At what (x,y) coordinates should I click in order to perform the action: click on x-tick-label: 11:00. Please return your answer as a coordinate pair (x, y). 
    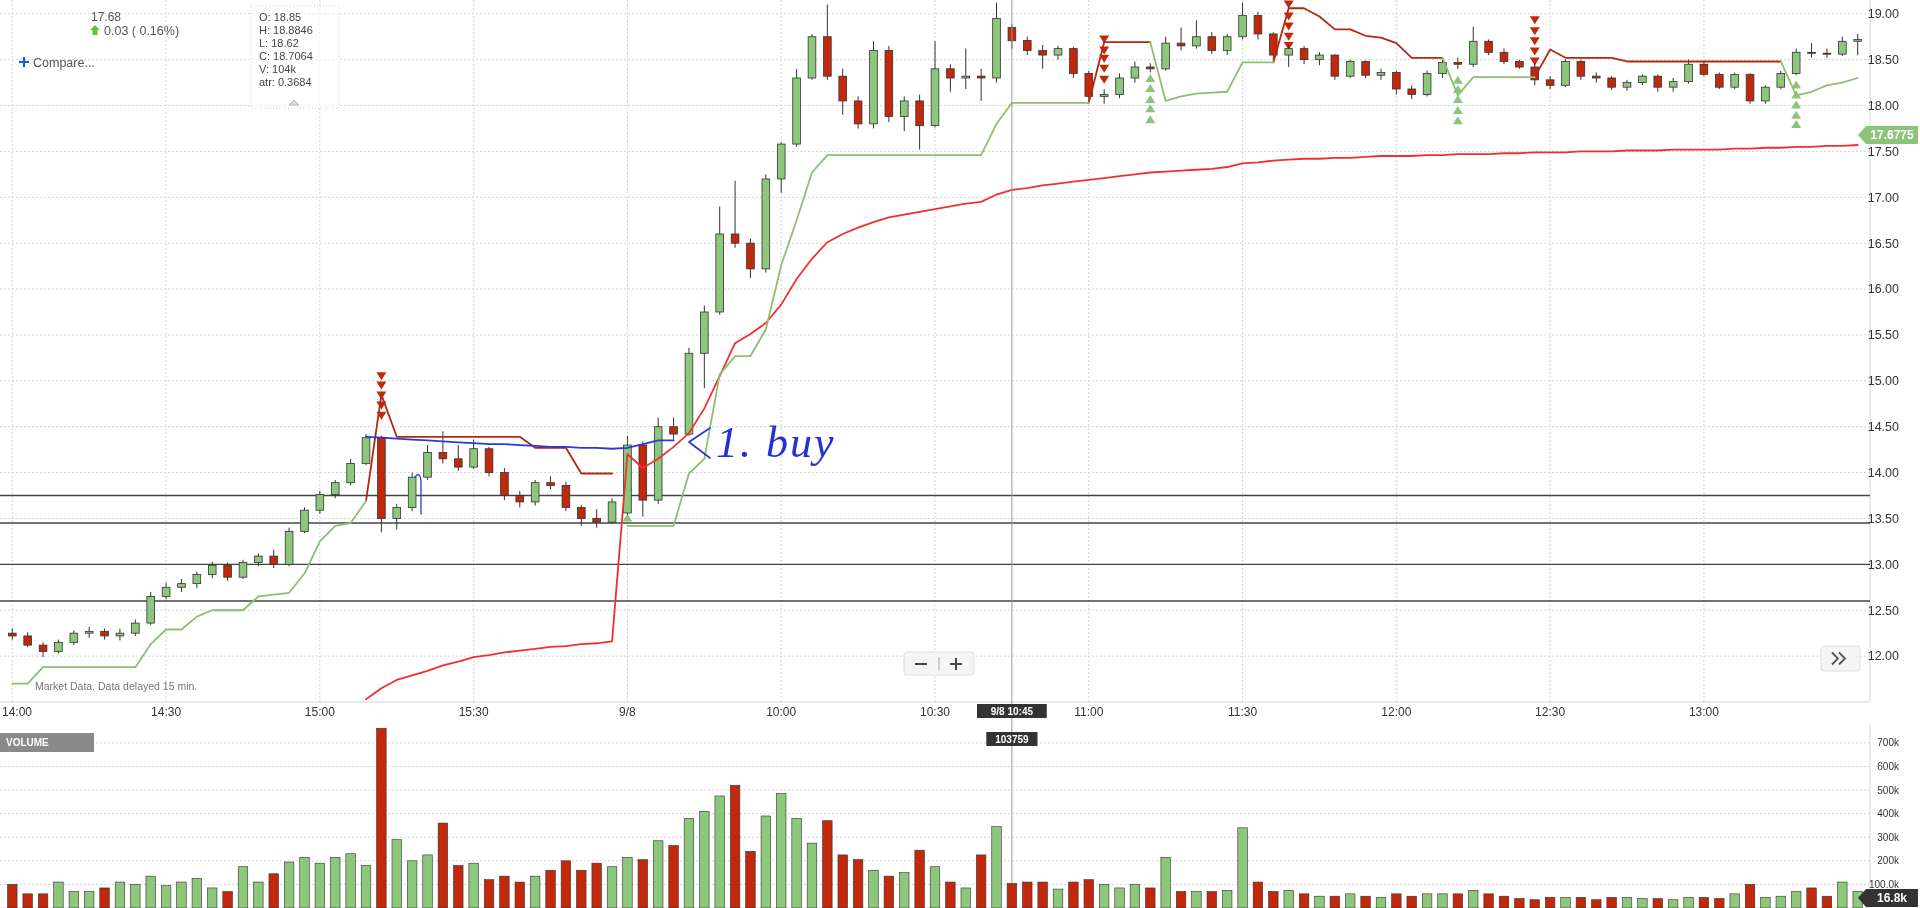
    Looking at the image, I should click on (1089, 712).